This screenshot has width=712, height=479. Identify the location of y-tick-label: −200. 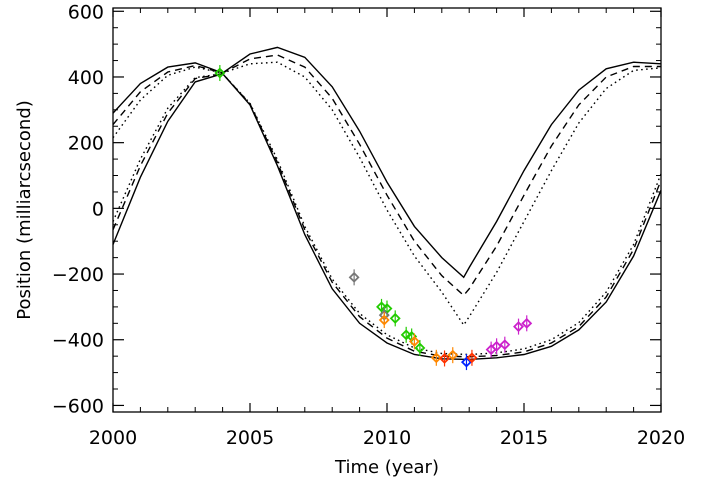
(78, 275).